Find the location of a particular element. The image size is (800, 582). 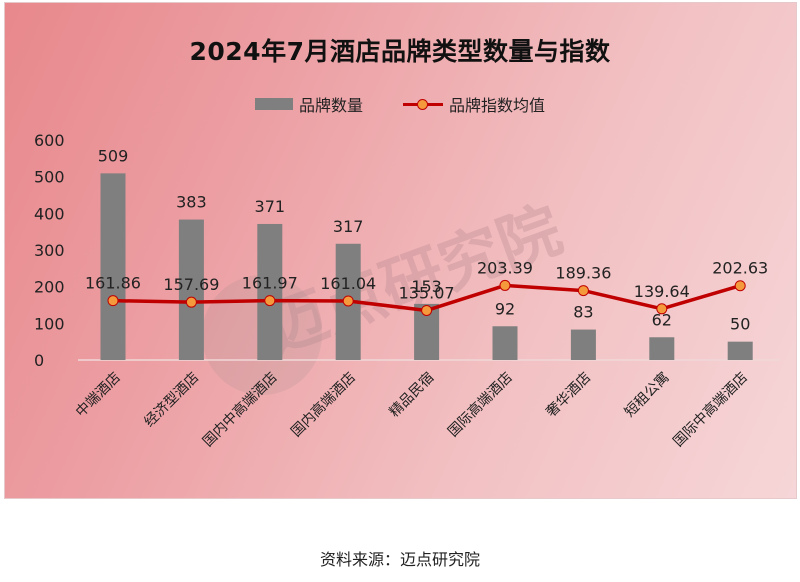

y-tick-label: 500 is located at coordinates (49, 177).